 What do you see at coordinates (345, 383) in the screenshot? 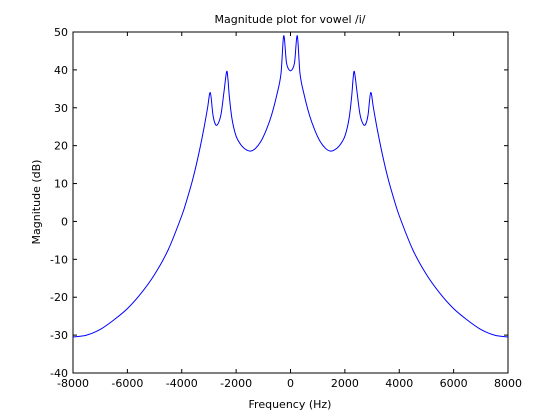
I see `x-tick-label: 2000` at bounding box center [345, 383].